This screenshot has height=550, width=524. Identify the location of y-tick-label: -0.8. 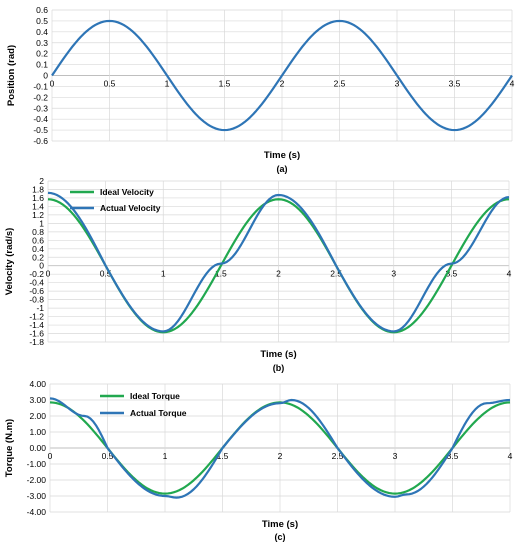
(36, 300).